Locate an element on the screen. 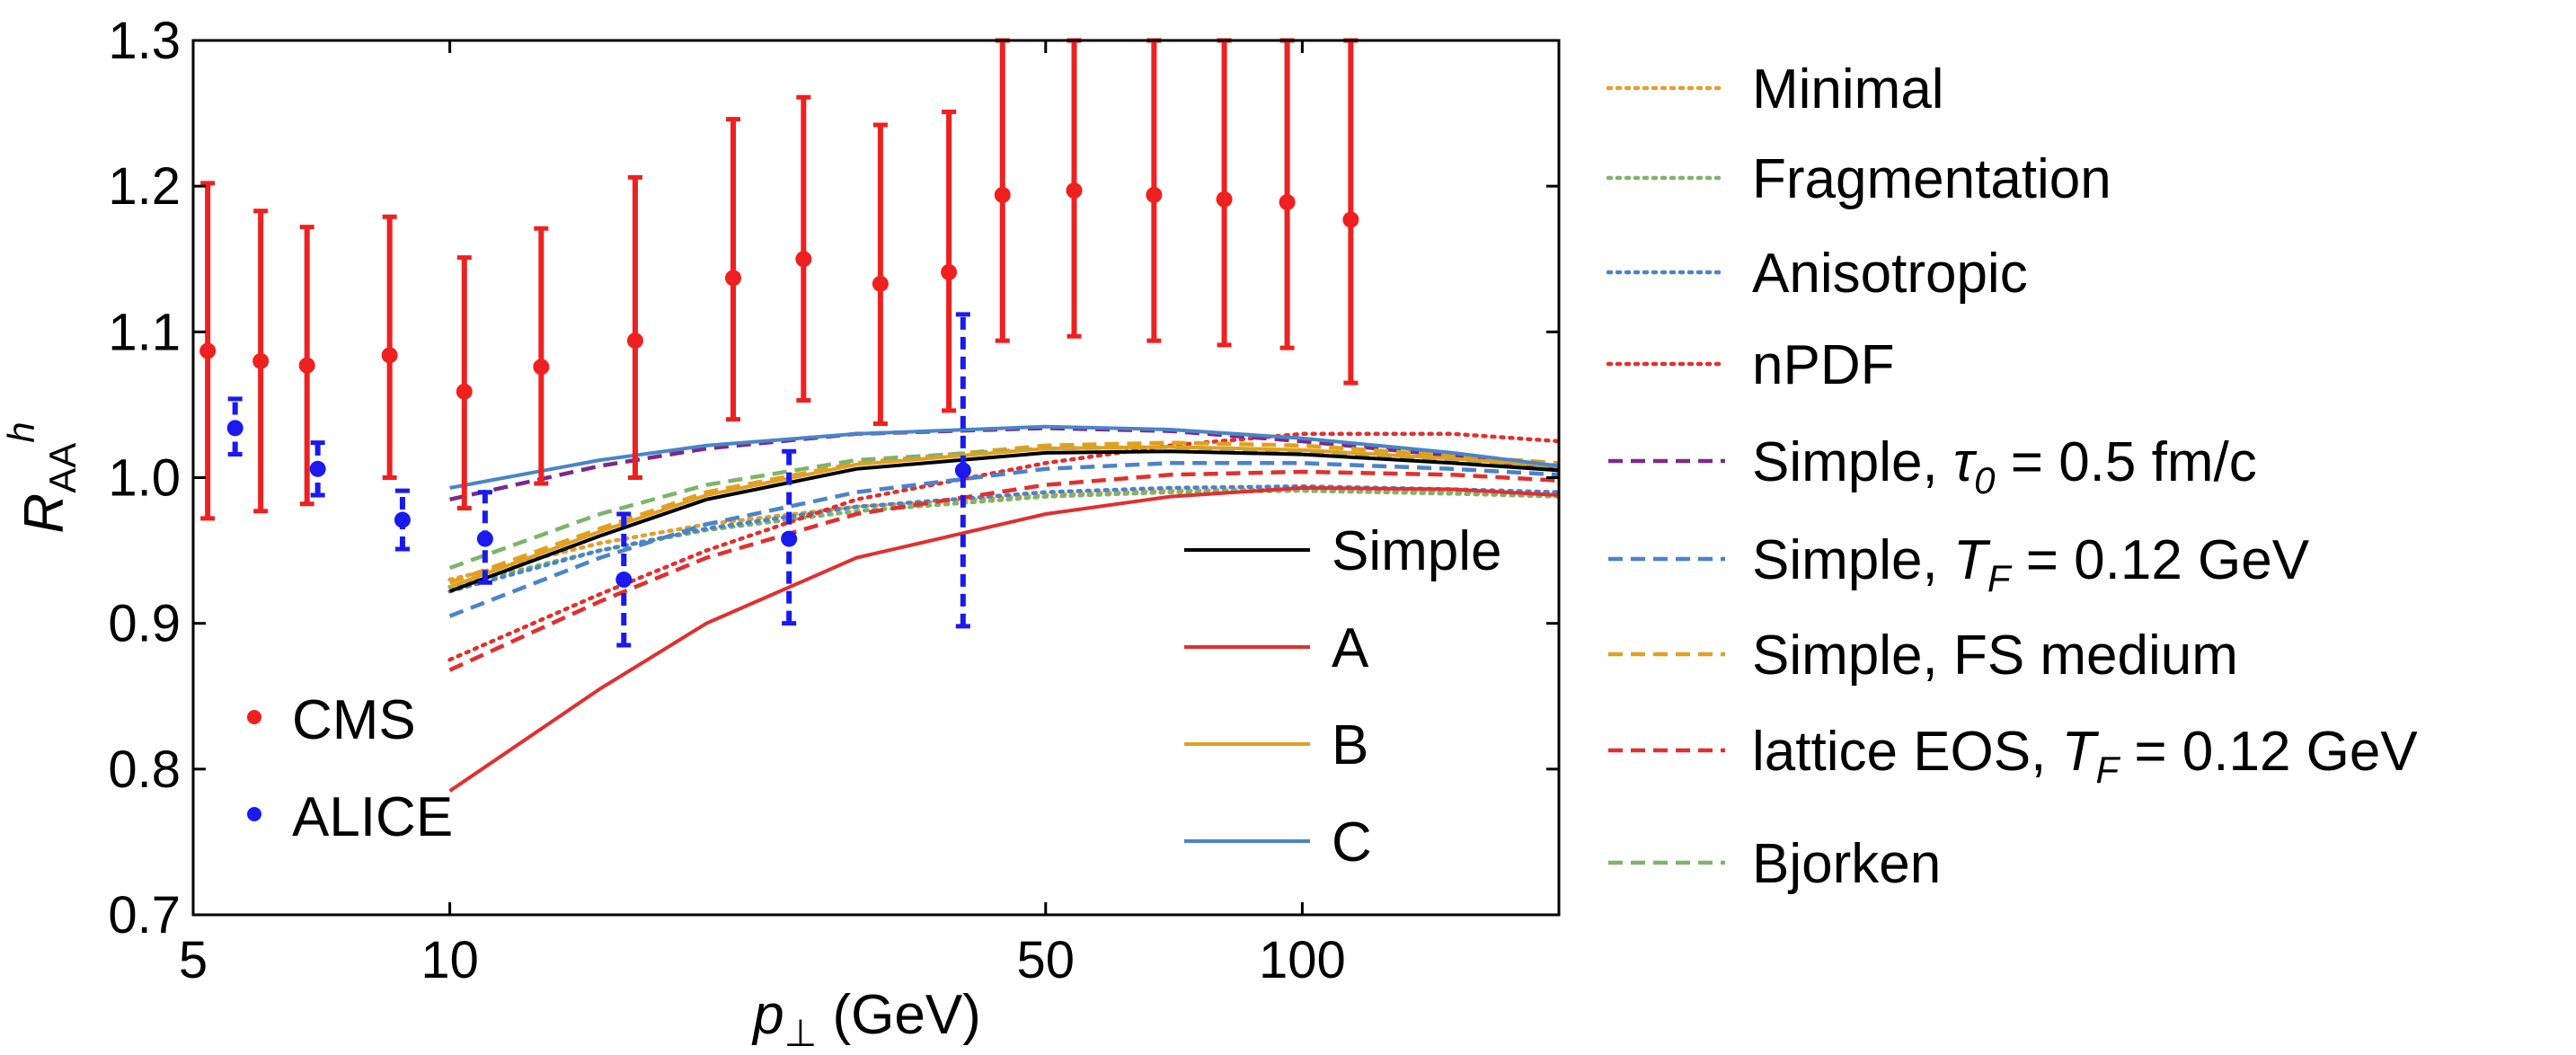 The image size is (2576, 1055). legend-label-b: B is located at coordinates (1350, 745).